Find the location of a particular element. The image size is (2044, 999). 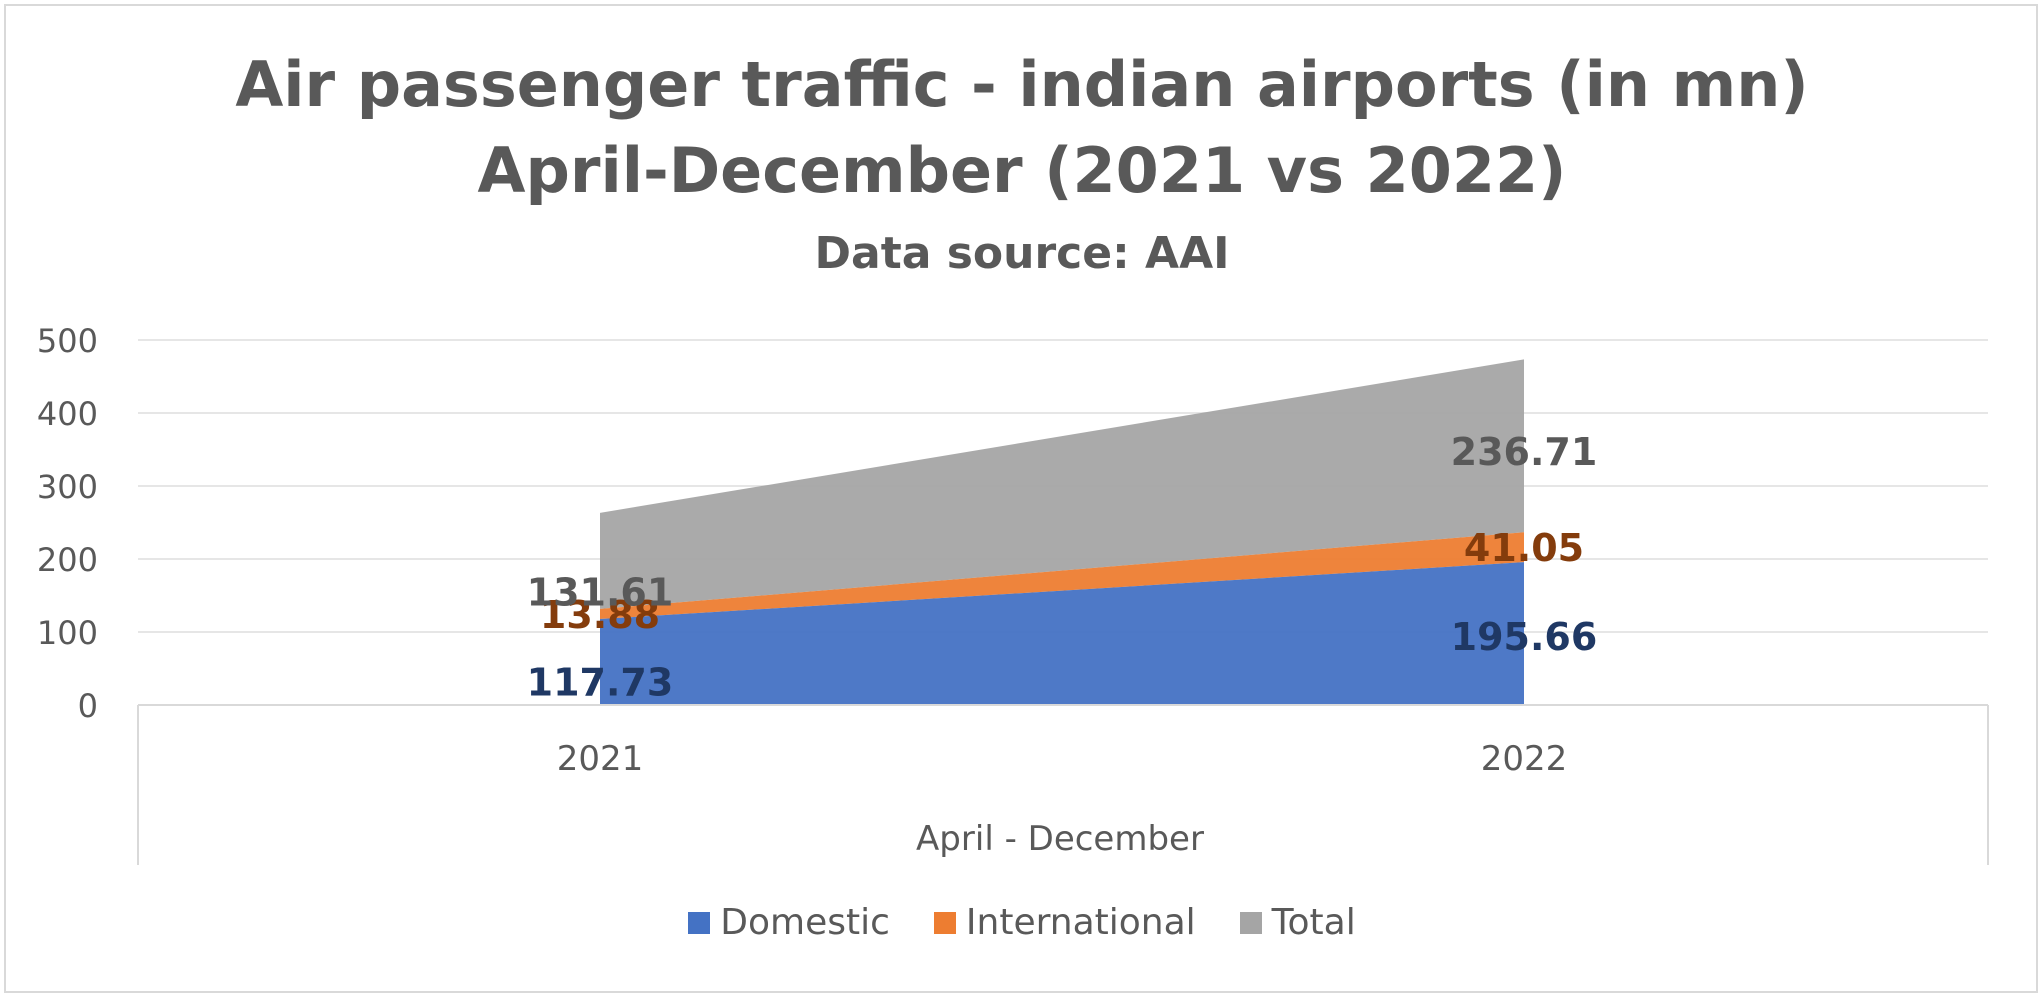

y-tick-label: 400 is located at coordinates (67, 414).